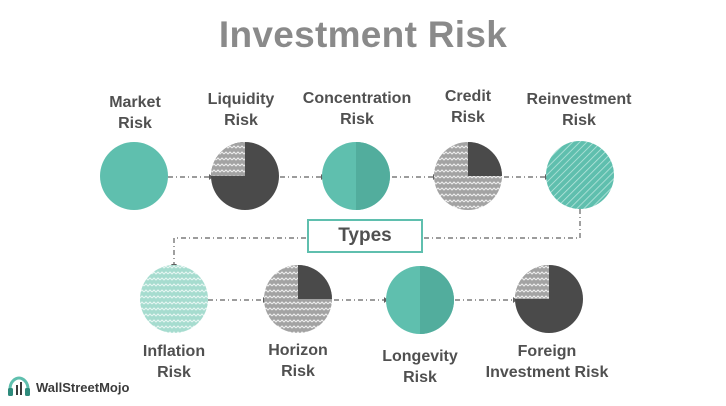 This screenshot has height=406, width=726. What do you see at coordinates (420, 300) in the screenshot?
I see `circle-longevity-risk` at bounding box center [420, 300].